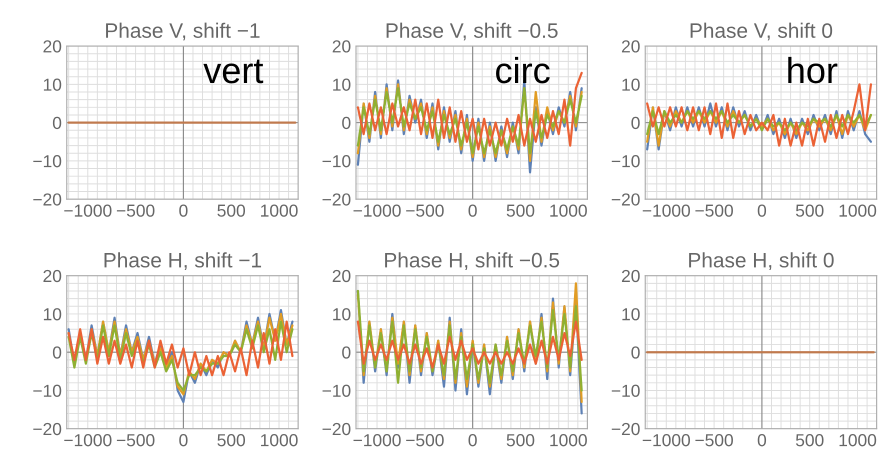 The image size is (890, 461). Describe the element at coordinates (472, 261) in the screenshot. I see `chart-title: Phase H, shift −0.5` at that location.